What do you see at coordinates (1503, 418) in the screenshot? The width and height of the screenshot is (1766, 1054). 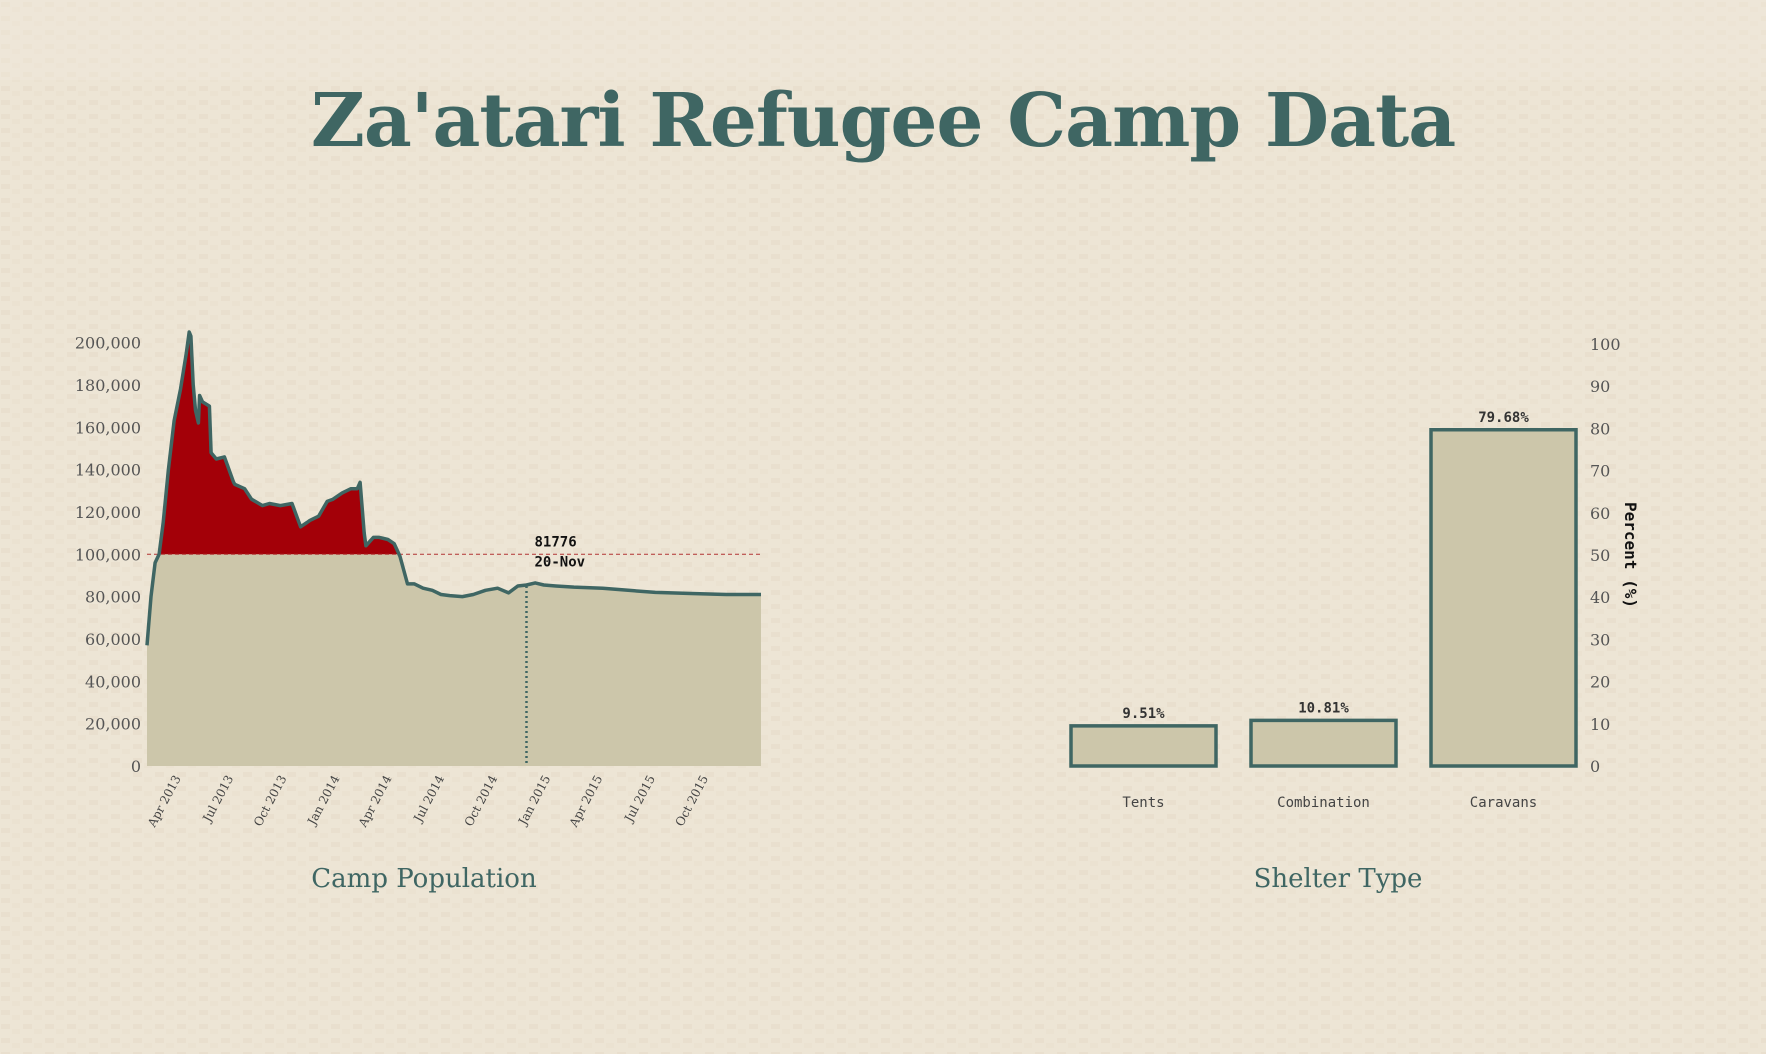 I see `shelter-bar-value-label: 79.68%` at bounding box center [1503, 418].